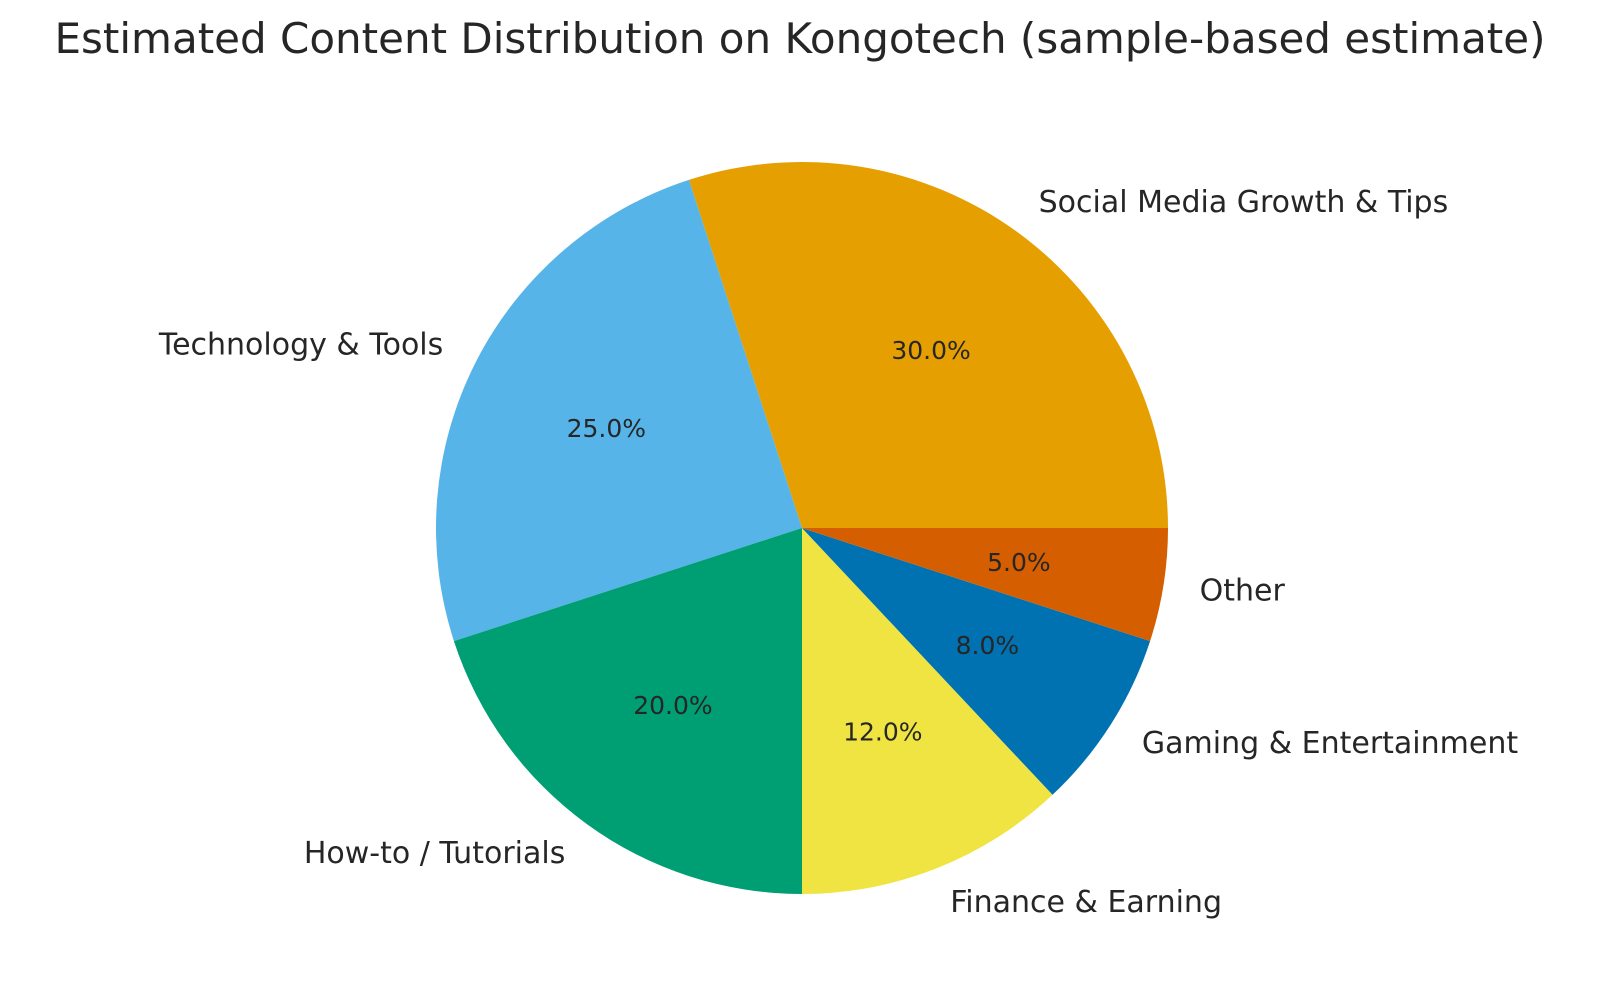 Image resolution: width=1600 pixels, height=1002 pixels. What do you see at coordinates (1243, 590) in the screenshot?
I see `pie-category-label-other: Other` at bounding box center [1243, 590].